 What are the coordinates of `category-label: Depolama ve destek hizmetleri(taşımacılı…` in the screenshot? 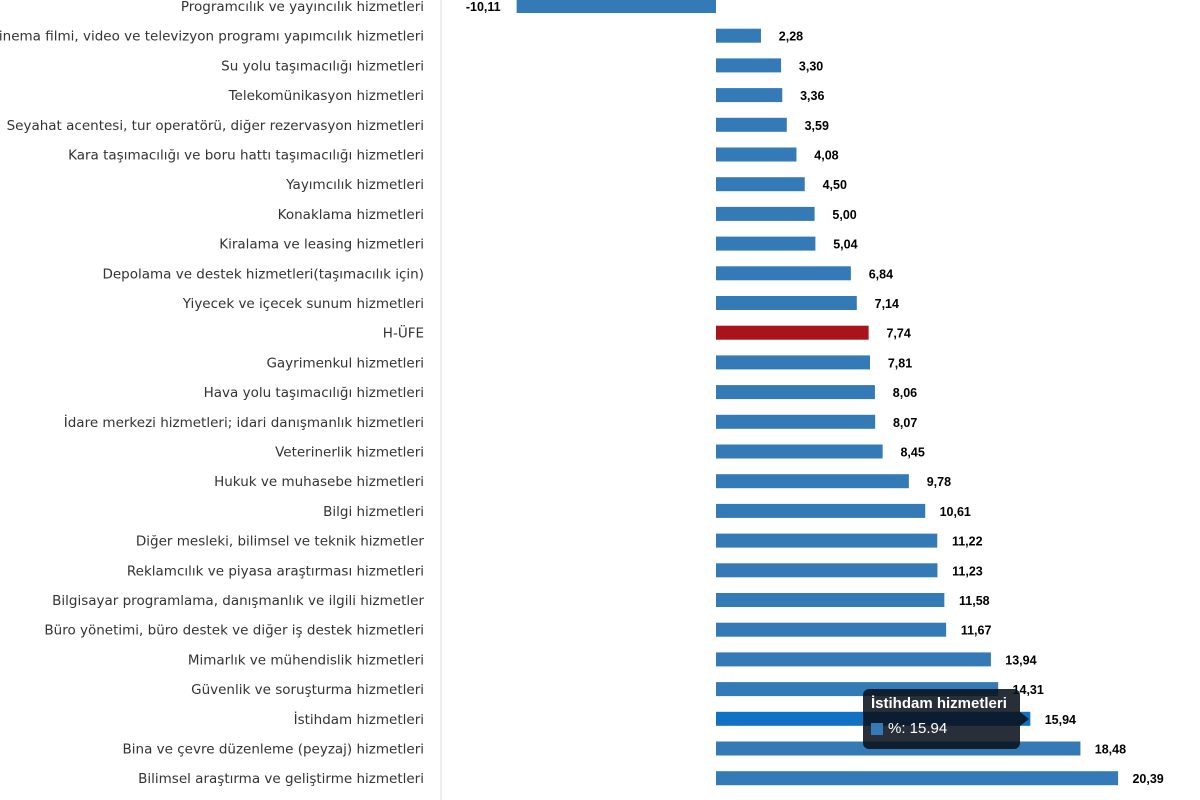 It's located at (263, 274).